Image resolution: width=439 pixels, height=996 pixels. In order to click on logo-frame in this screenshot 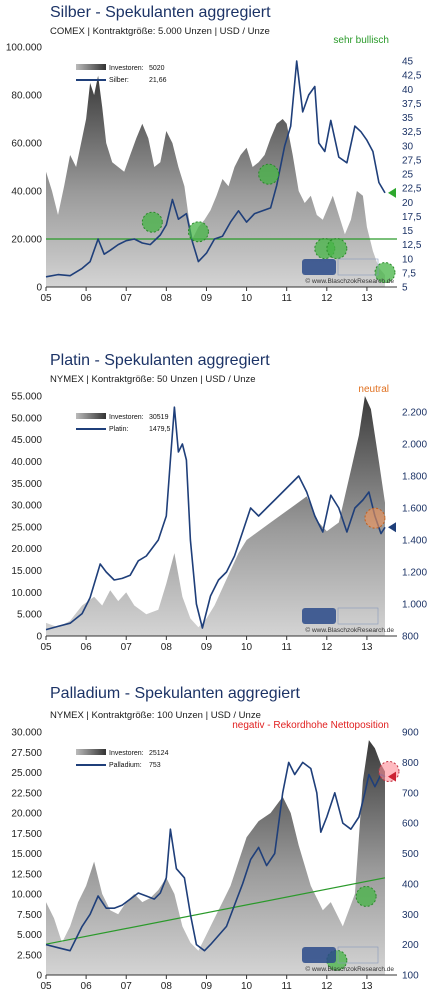, I will do `click(358, 267)`.